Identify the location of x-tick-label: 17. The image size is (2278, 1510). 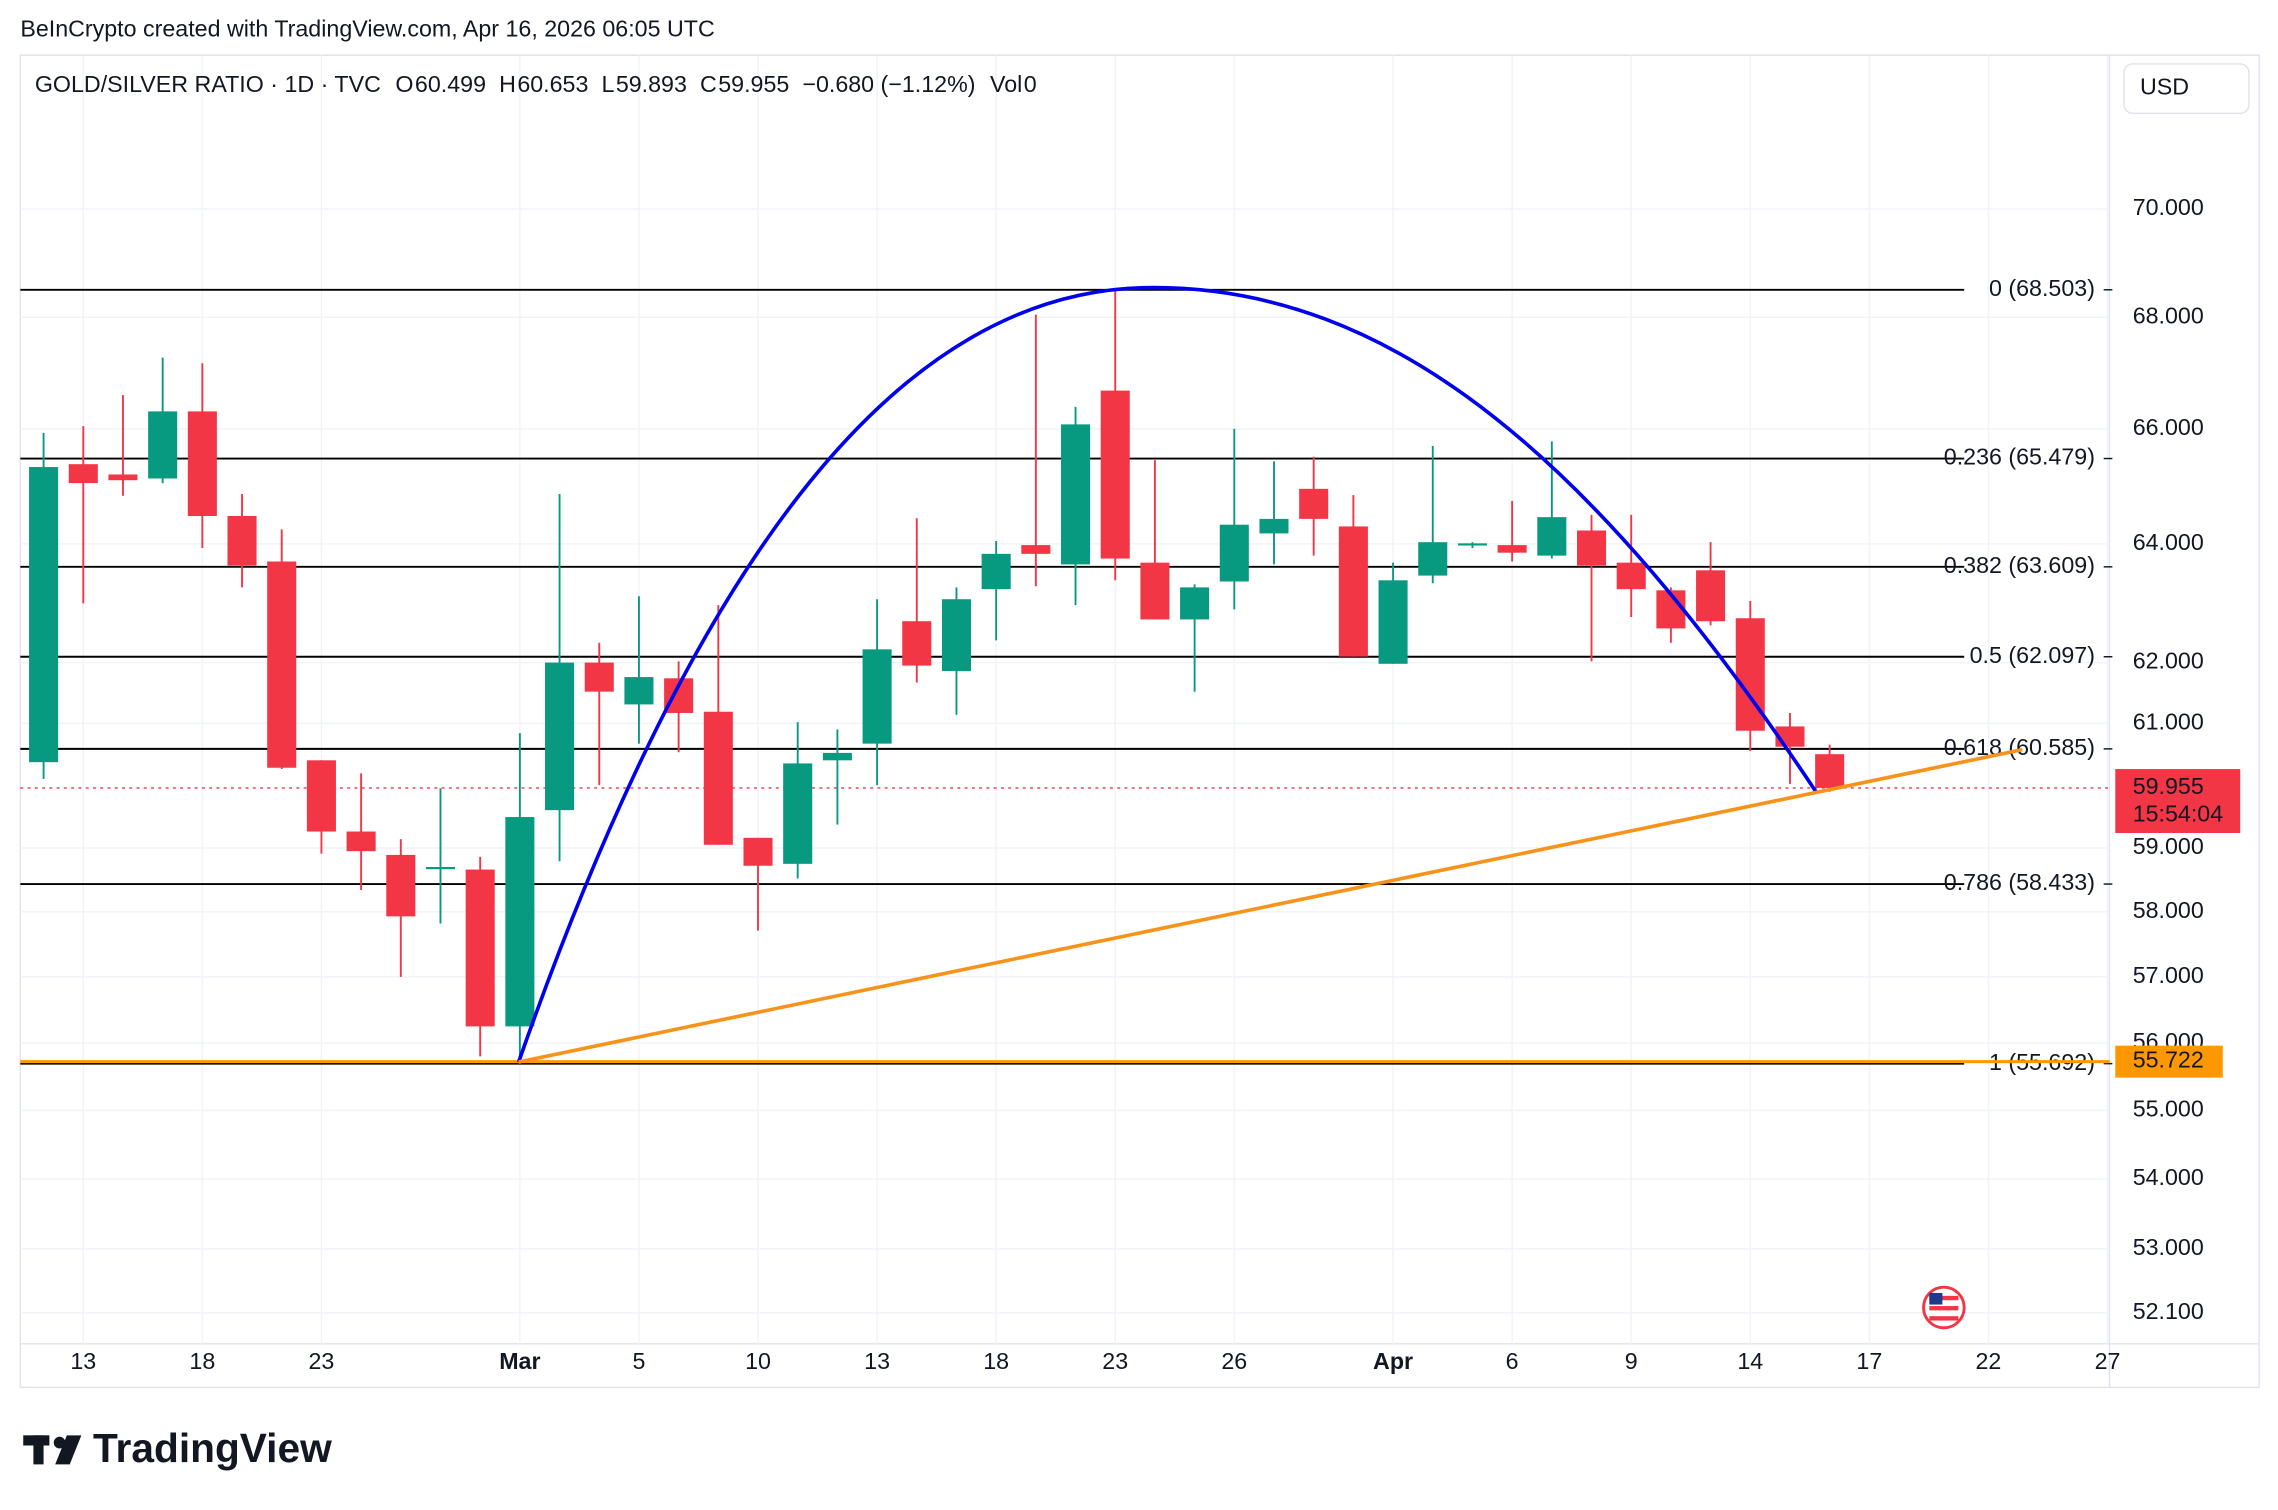
(1869, 1361).